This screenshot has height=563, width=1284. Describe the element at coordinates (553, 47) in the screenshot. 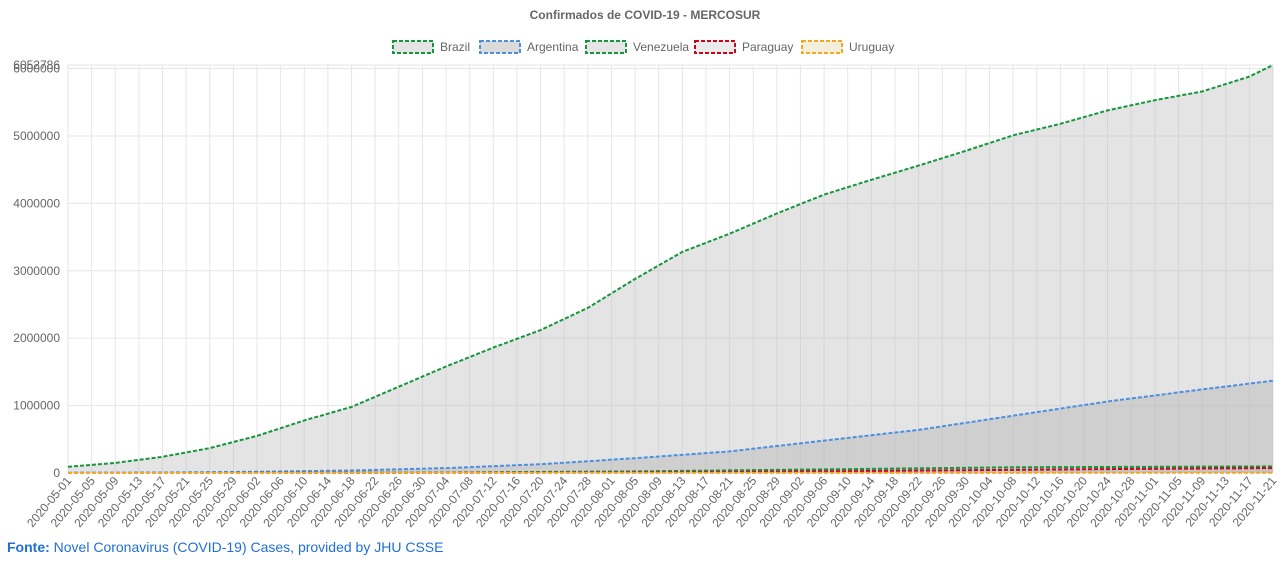

I see `legend-label: Argentina` at that location.